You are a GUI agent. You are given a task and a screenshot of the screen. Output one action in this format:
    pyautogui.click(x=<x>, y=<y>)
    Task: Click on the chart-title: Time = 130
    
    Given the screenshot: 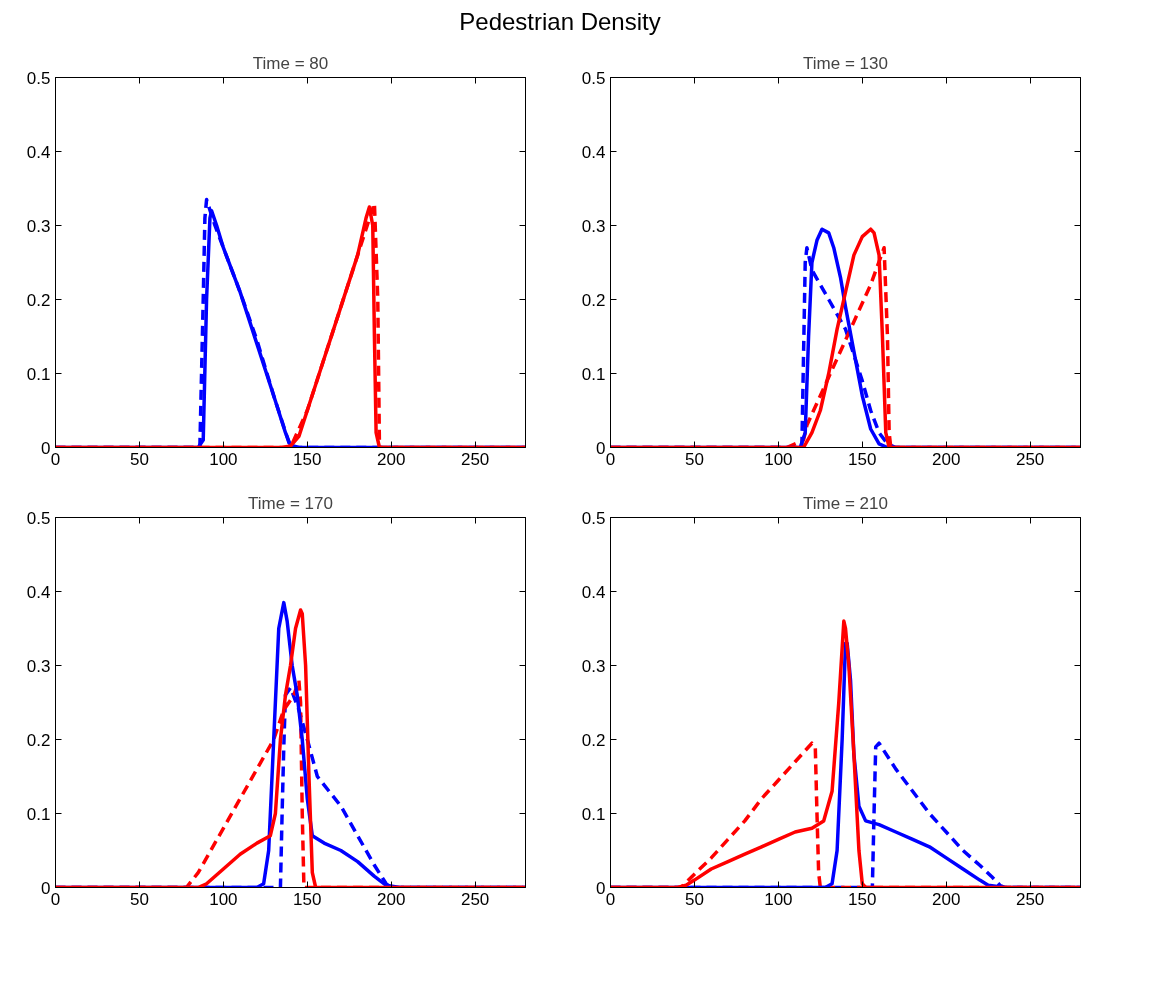 What is the action you would take?
    pyautogui.click(x=845, y=63)
    